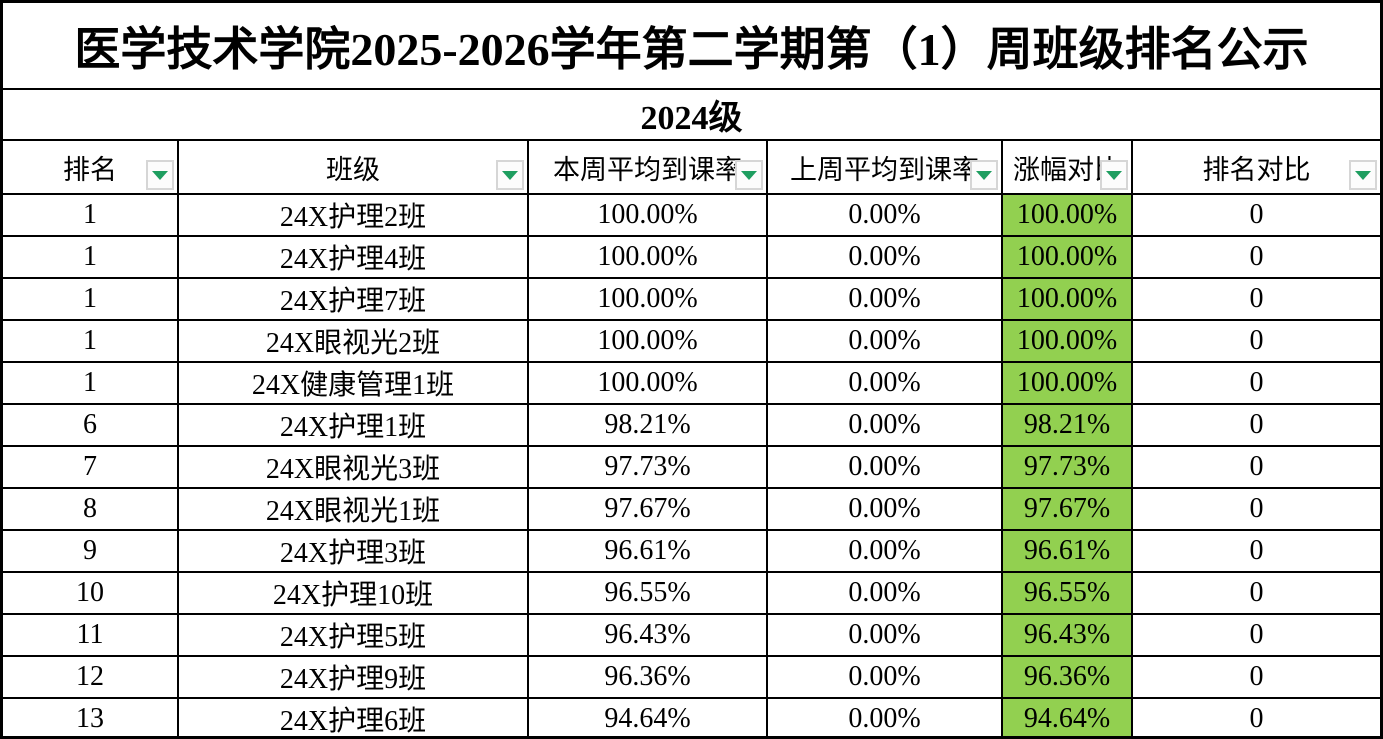 The width and height of the screenshot is (1383, 739). What do you see at coordinates (647, 509) in the screenshot?
I see `cell-this-week-rate: 97.67%` at bounding box center [647, 509].